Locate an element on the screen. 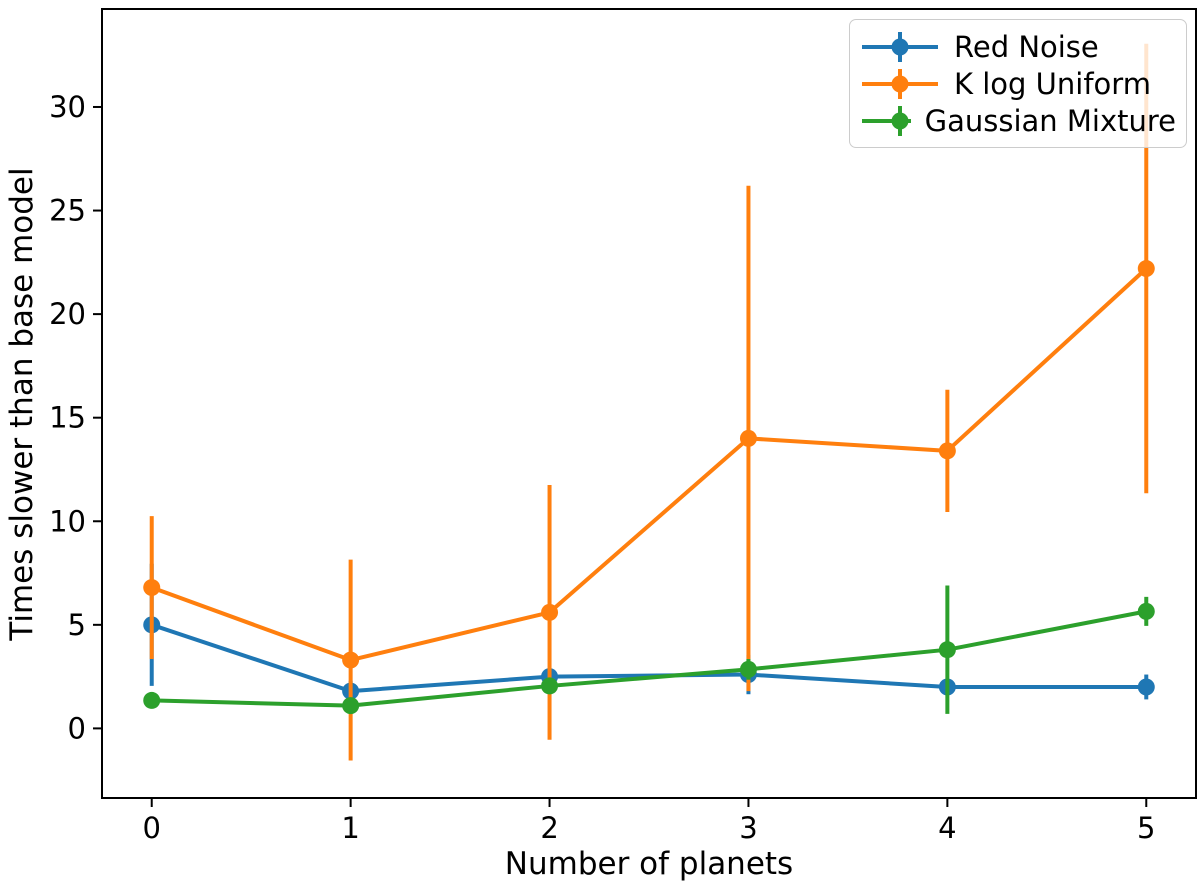 The height and width of the screenshot is (889, 1200). x-tick-label: 5 is located at coordinates (1146, 828).